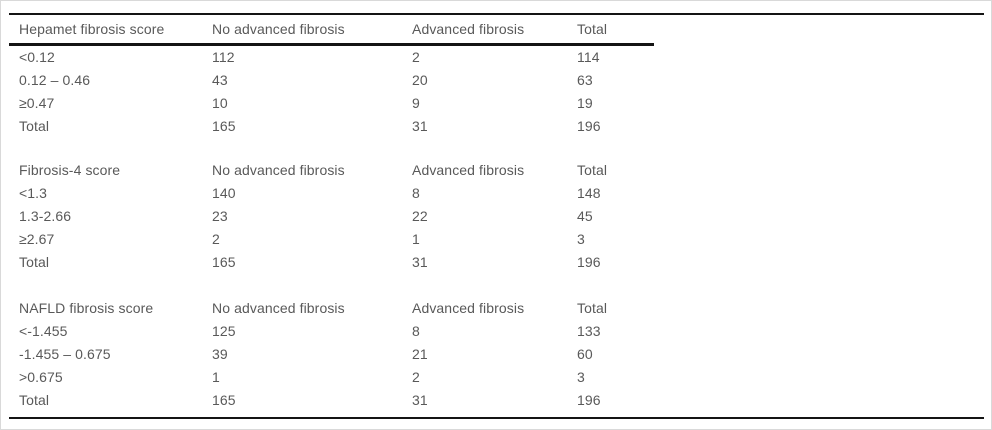  What do you see at coordinates (496, 80) in the screenshot?
I see `table-row: 0.12 – 0.46 43 20 63` at bounding box center [496, 80].